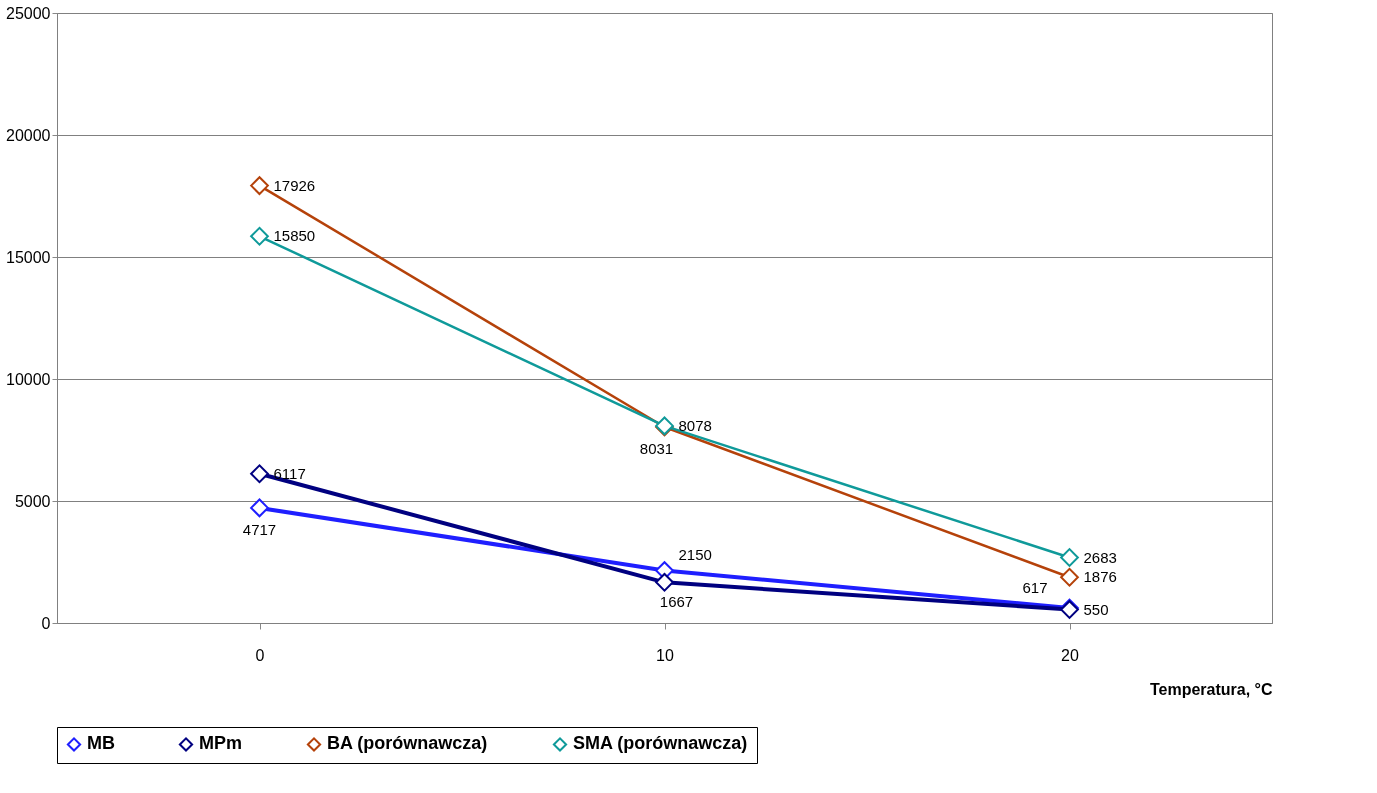  I want to click on x-tick-label: 20, so click(1070, 655).